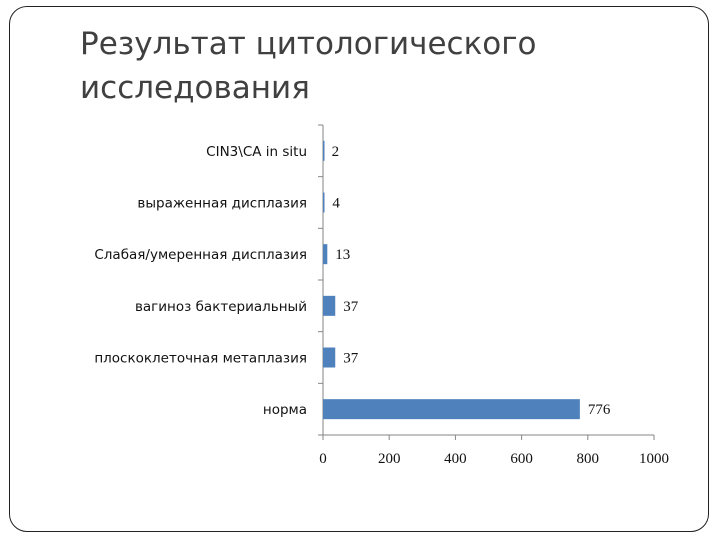 The height and width of the screenshot is (540, 720). What do you see at coordinates (336, 204) in the screenshot?
I see `data-label: 4` at bounding box center [336, 204].